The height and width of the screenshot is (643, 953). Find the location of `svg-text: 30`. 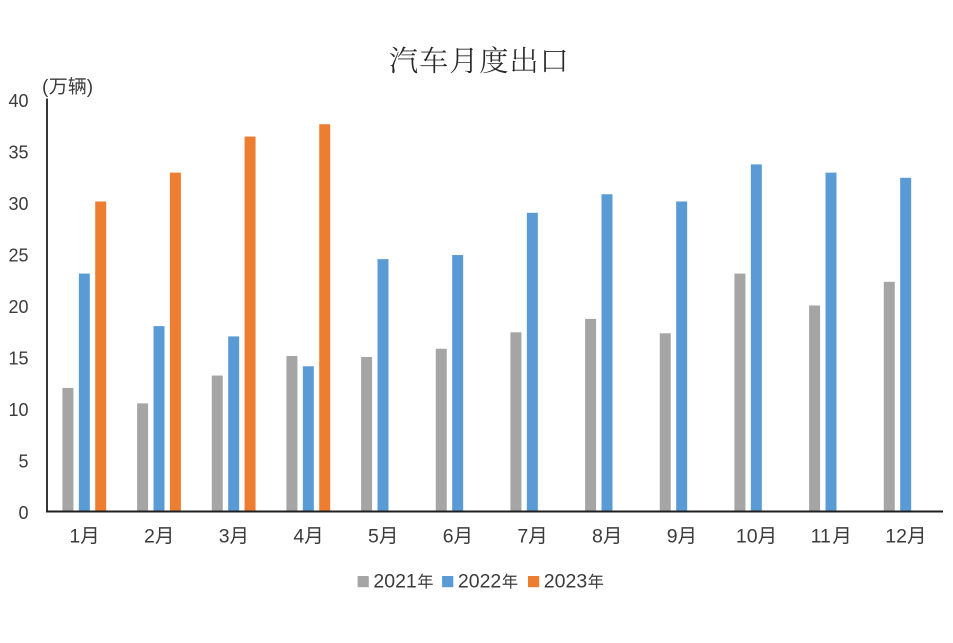

svg-text: 30 is located at coordinates (18, 204).